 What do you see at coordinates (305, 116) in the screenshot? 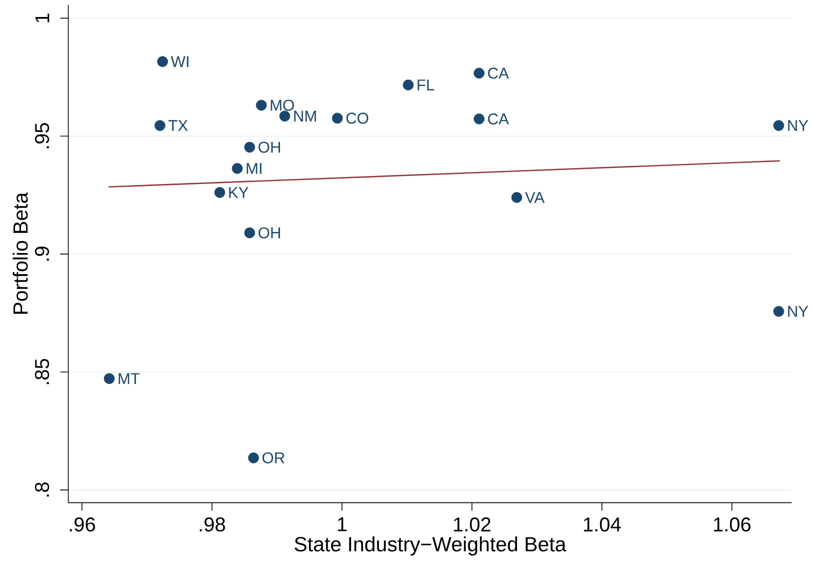
I see `data-label: NM` at bounding box center [305, 116].